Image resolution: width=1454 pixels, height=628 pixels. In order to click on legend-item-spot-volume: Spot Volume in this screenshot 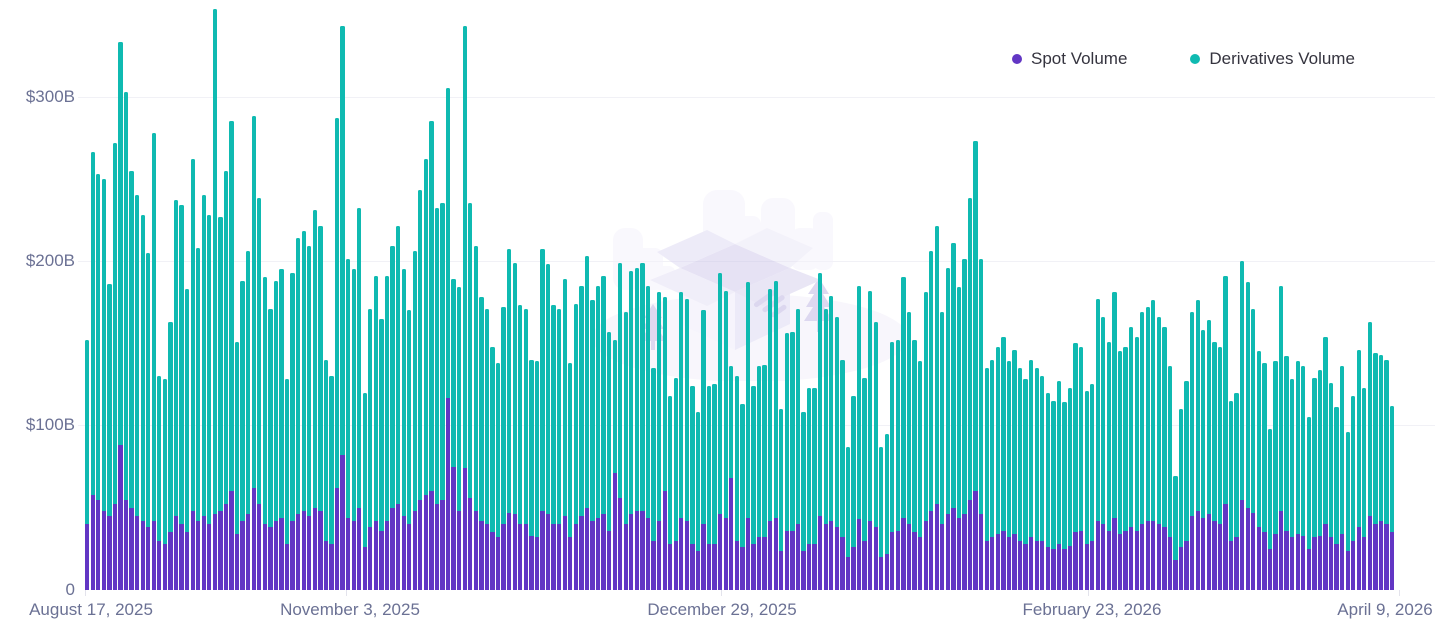, I will do `click(1069, 59)`.